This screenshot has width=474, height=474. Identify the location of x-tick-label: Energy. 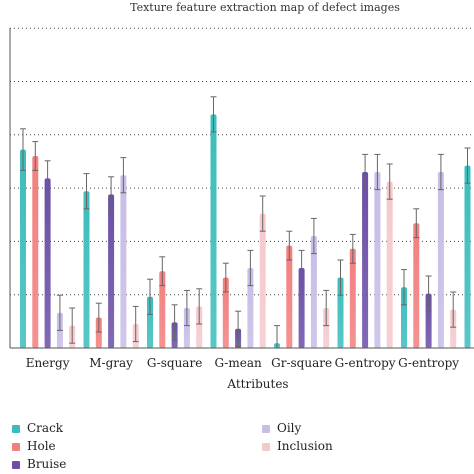
(48, 363).